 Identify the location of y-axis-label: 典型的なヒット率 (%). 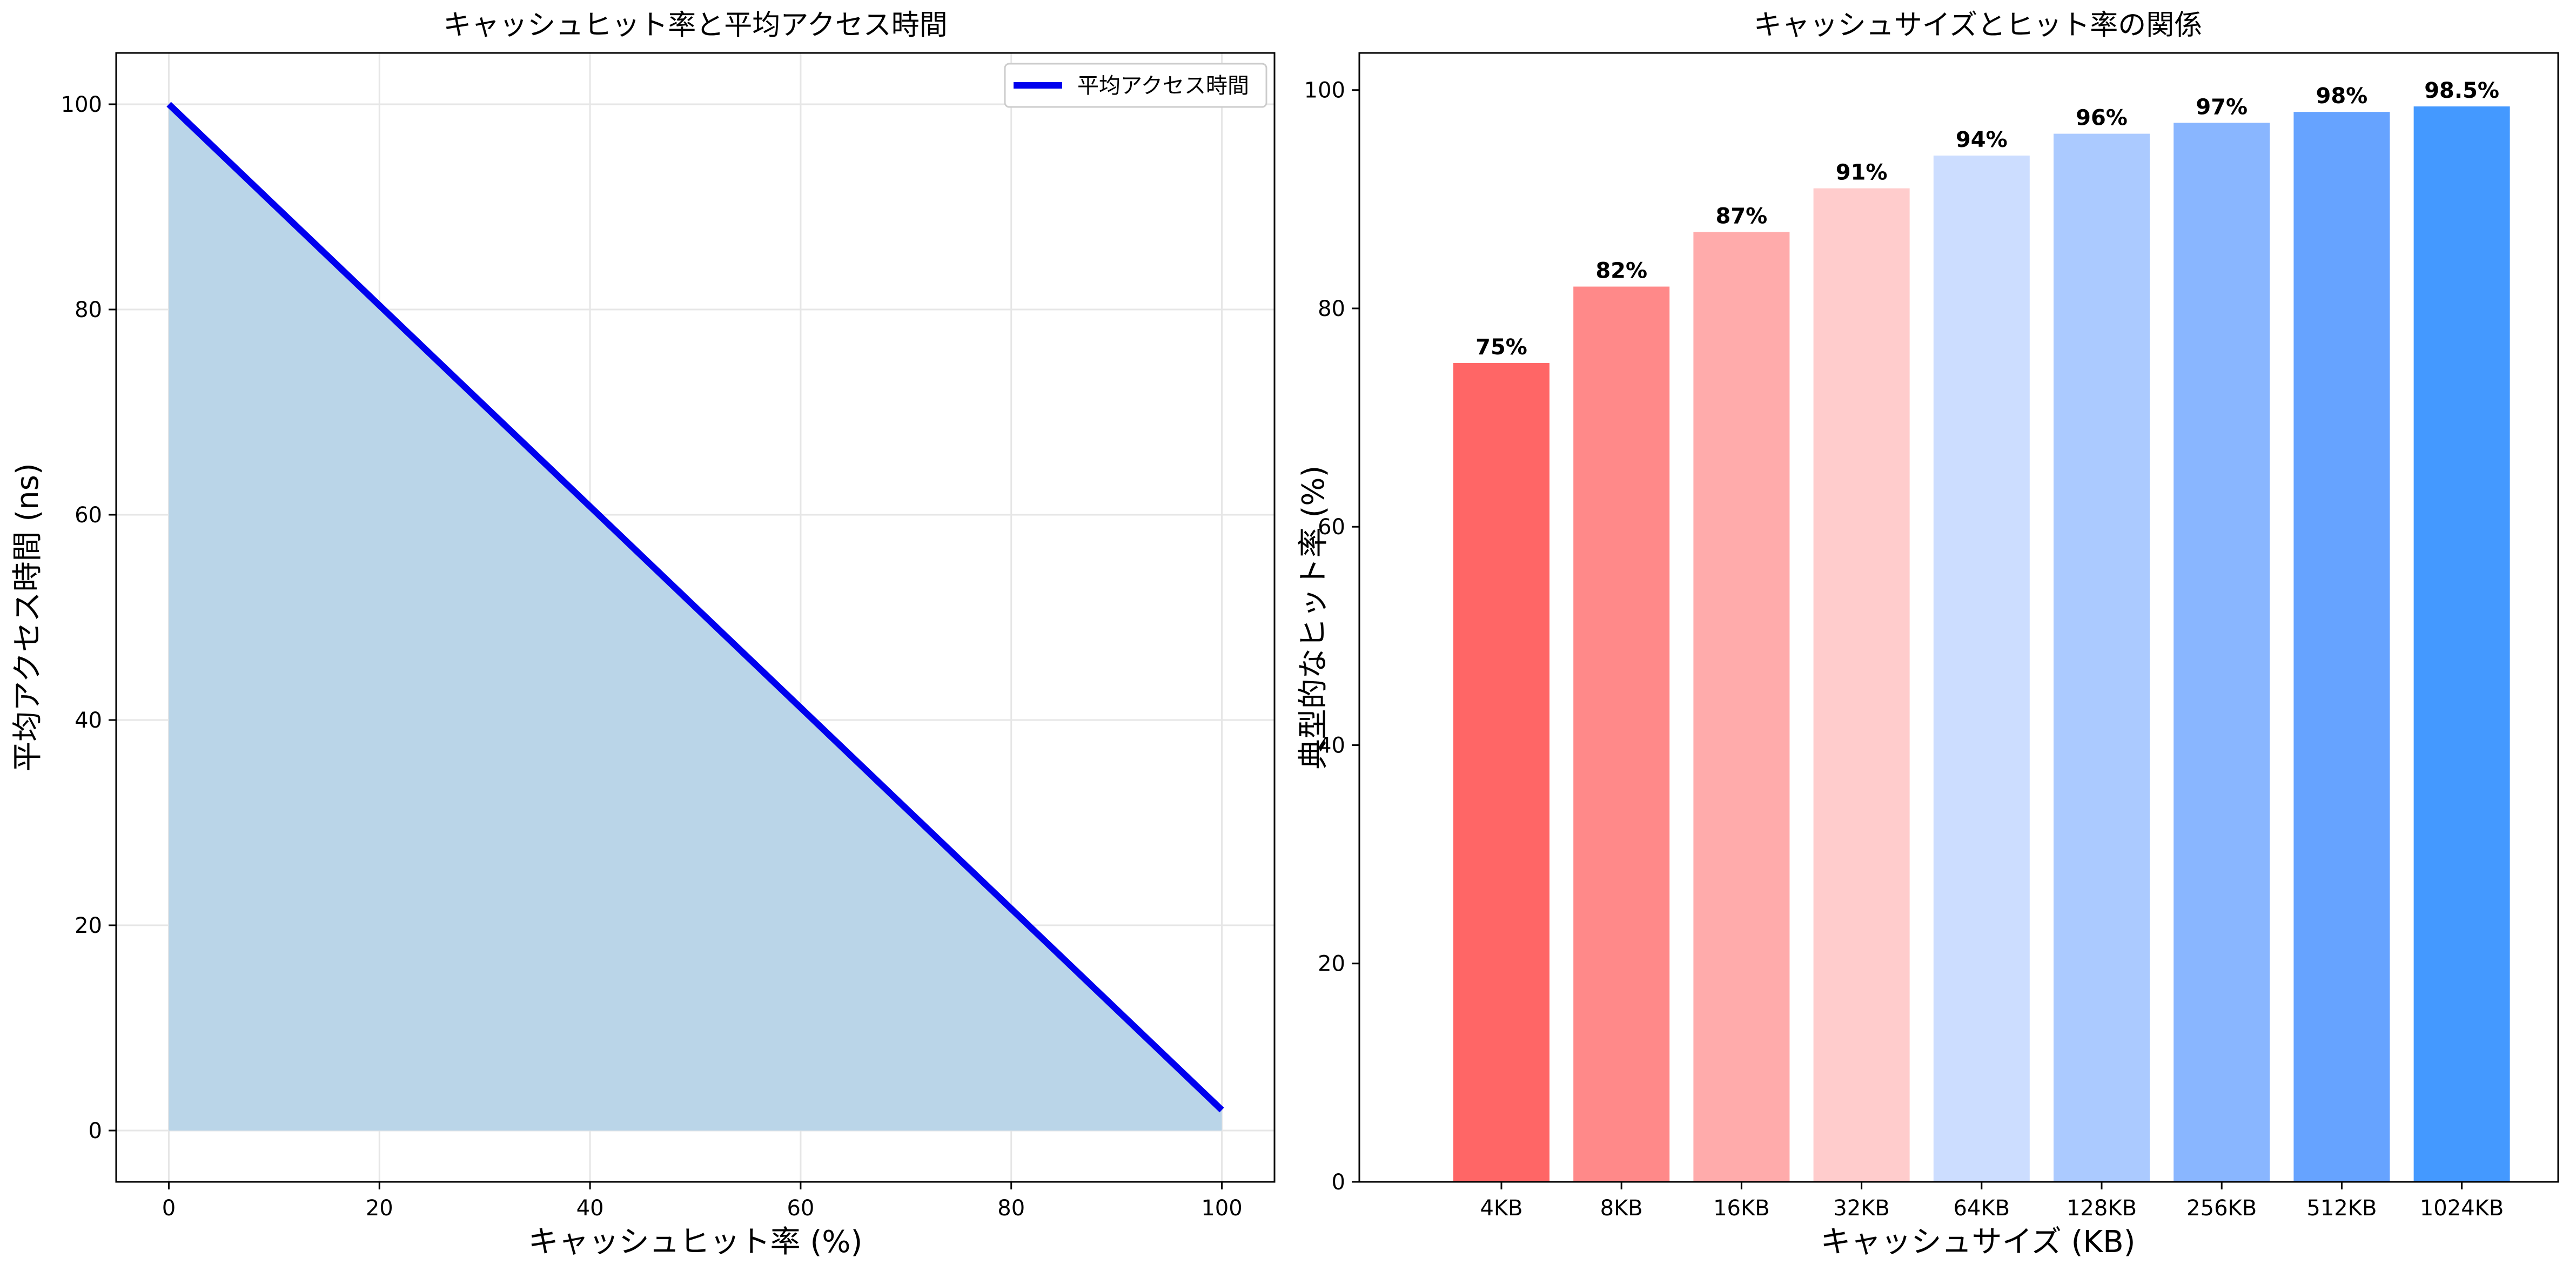
(1314, 618).